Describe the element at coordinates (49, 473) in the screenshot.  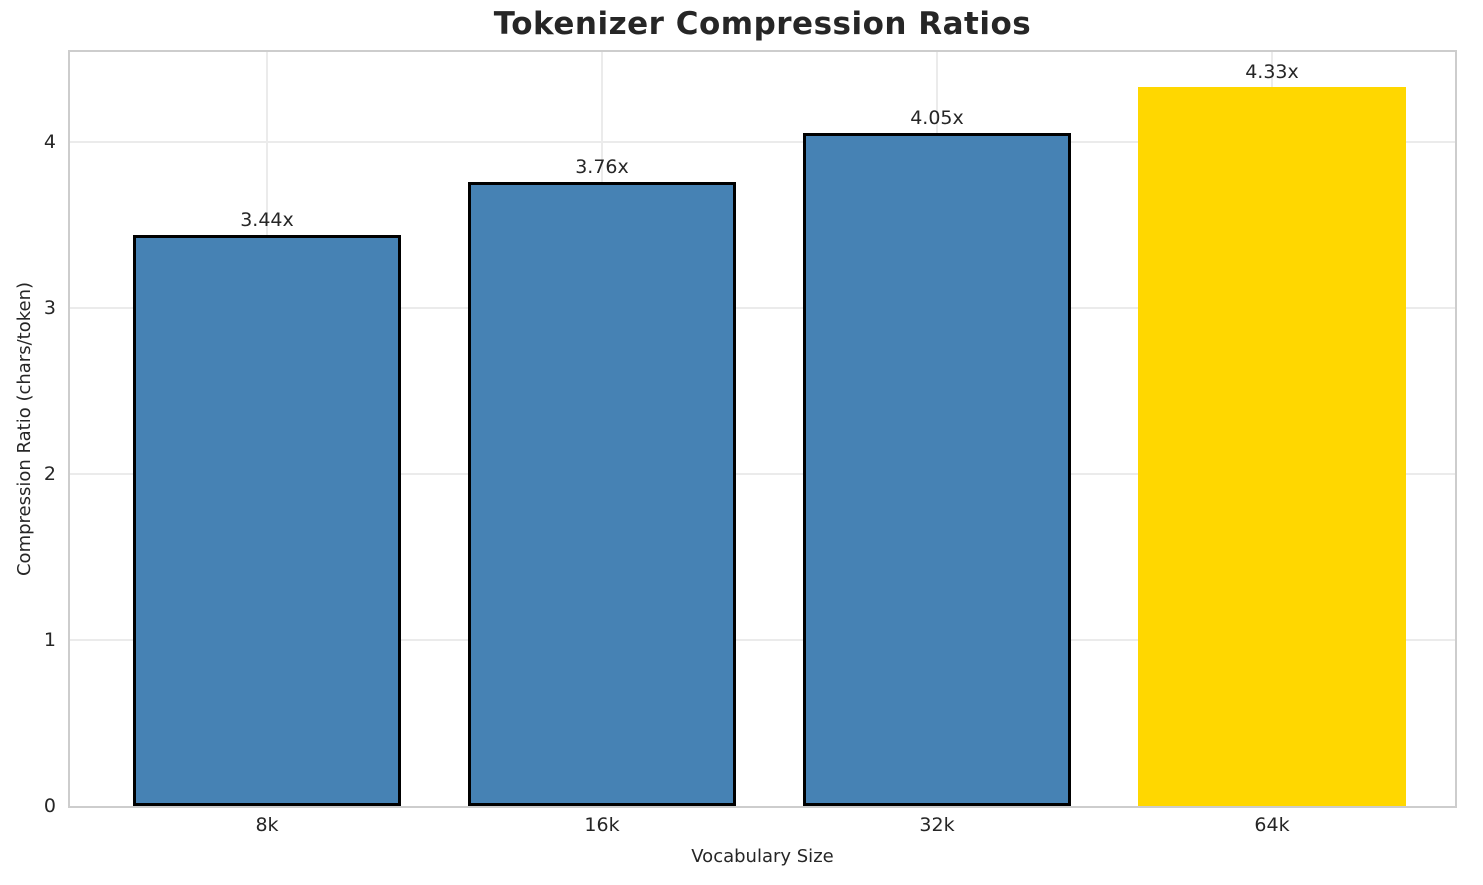
I see `y-tick-label: 2` at that location.